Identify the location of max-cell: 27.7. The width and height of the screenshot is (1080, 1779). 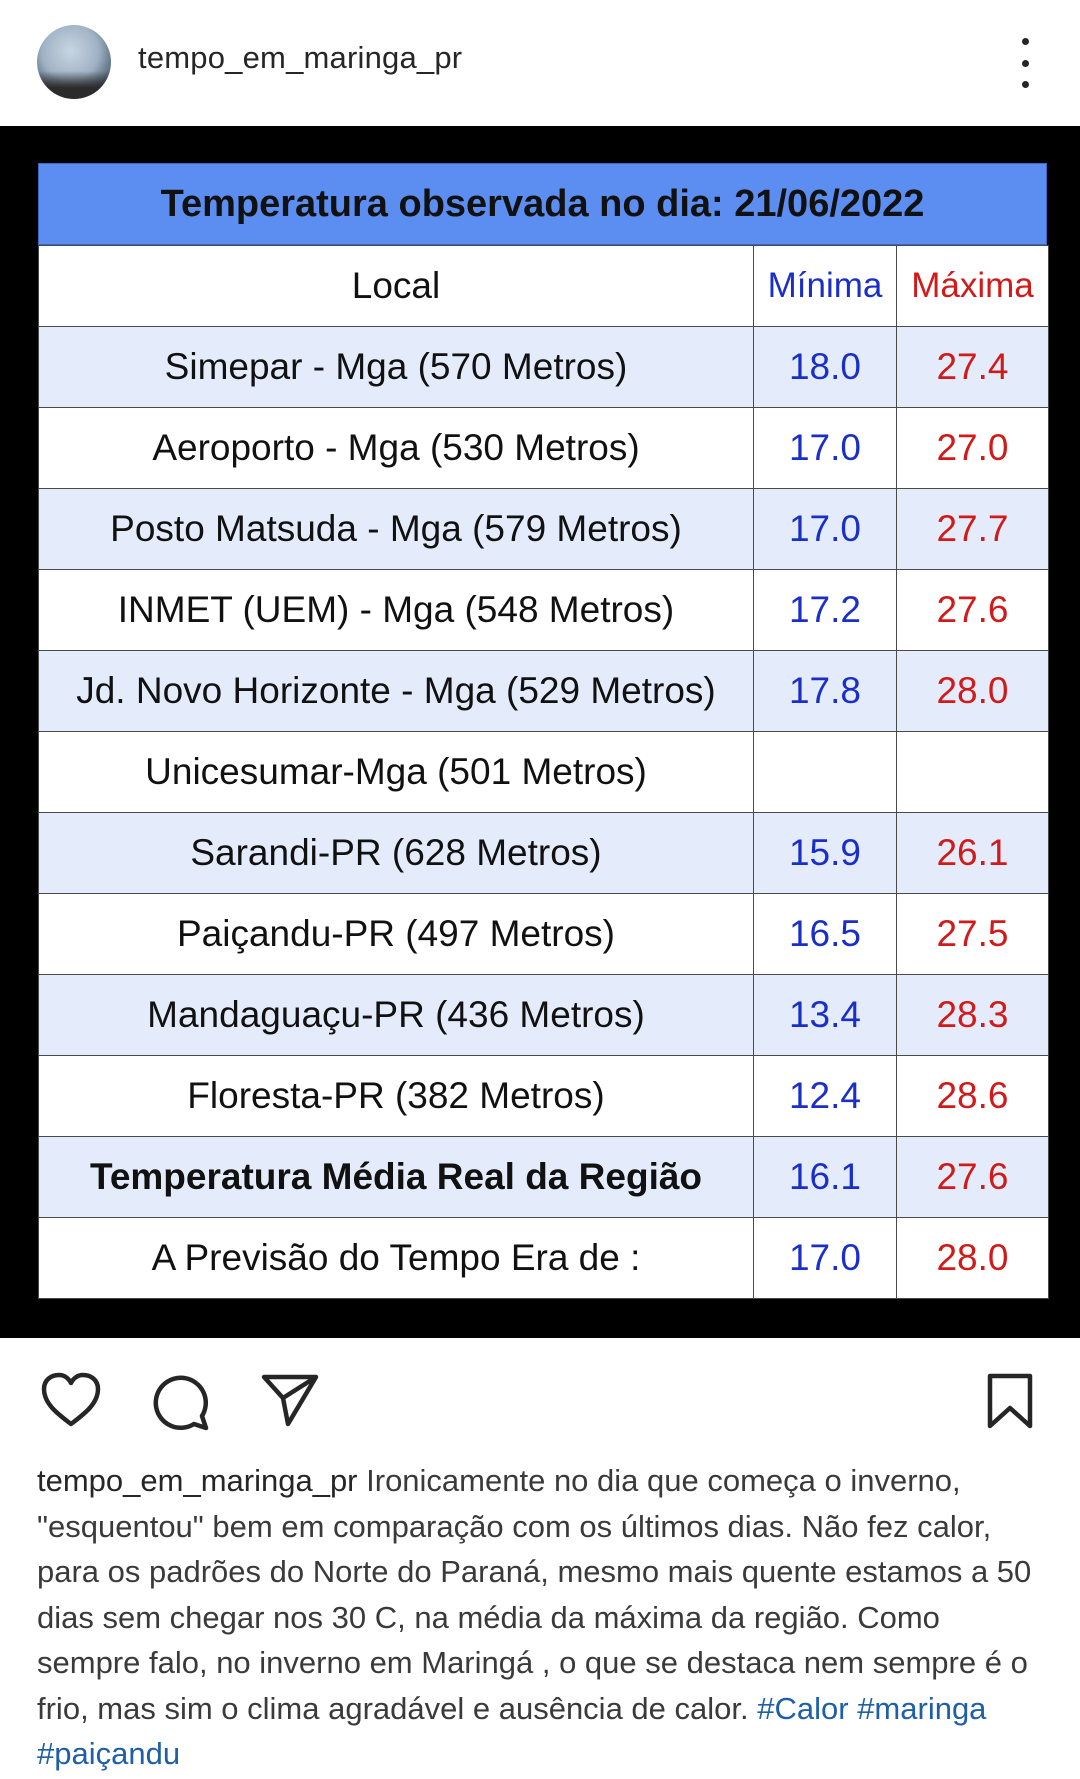
(972, 529).